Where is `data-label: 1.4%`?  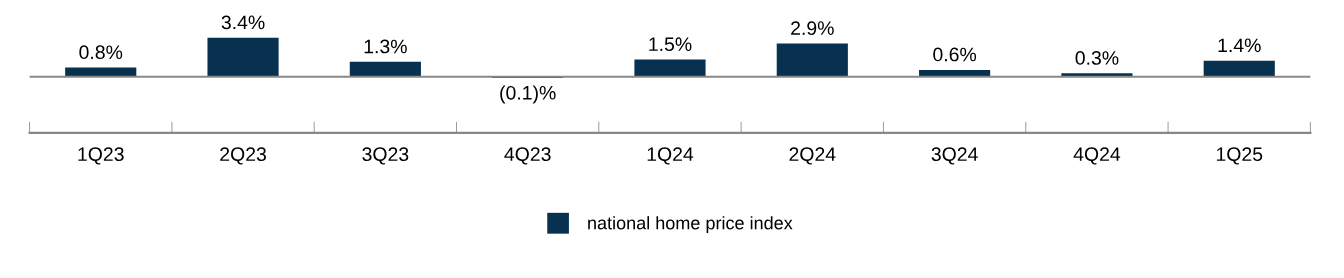 data-label: 1.4% is located at coordinates (1239, 45).